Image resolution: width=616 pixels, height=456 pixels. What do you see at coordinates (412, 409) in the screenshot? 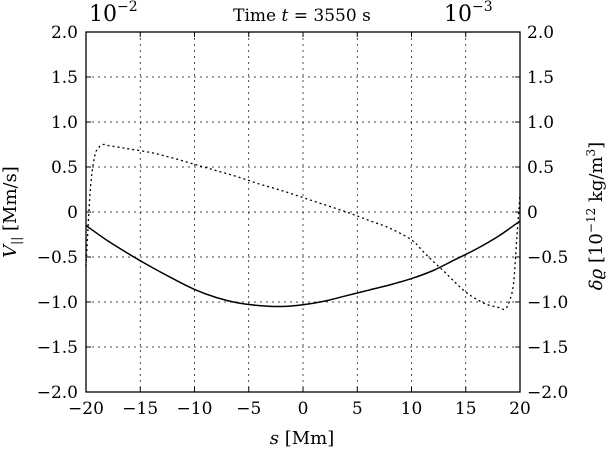
I see `x-tick-label: 10` at bounding box center [412, 409].